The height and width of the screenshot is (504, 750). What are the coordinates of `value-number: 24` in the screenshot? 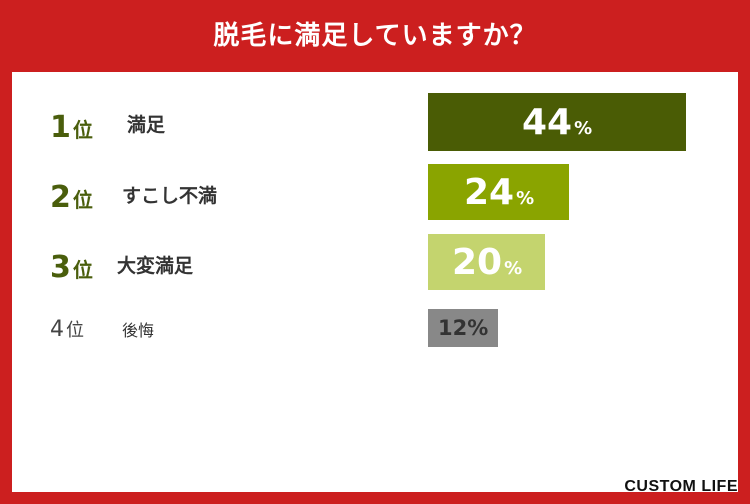 It's located at (489, 192).